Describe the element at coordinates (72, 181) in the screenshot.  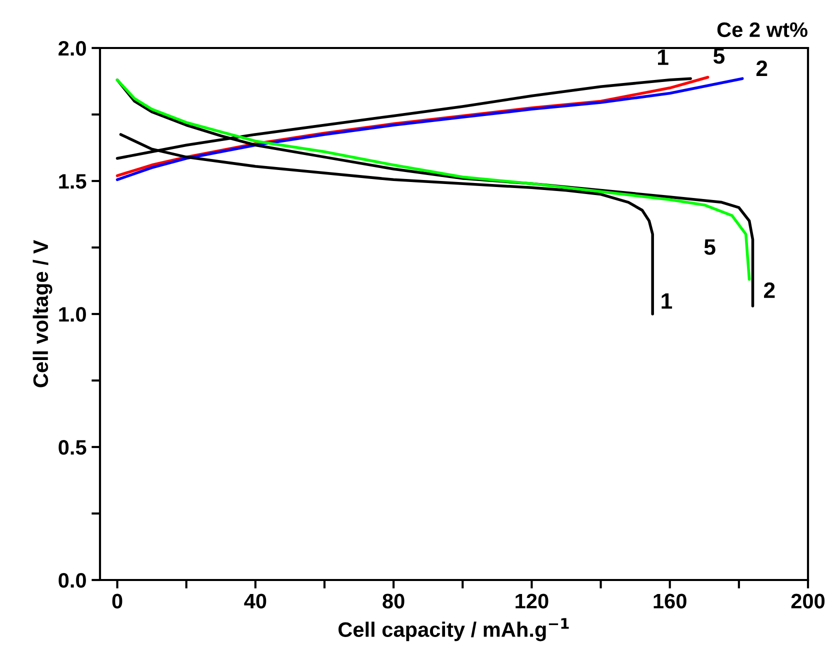
I see `y-tick-label: 1.5` at that location.